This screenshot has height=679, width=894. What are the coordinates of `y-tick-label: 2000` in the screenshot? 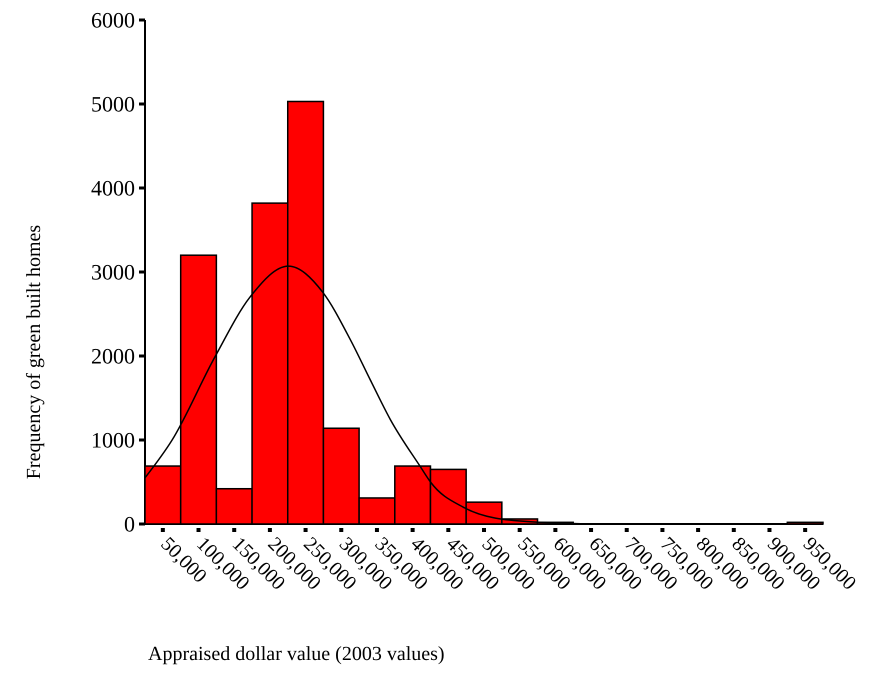 It's located at (113, 356).